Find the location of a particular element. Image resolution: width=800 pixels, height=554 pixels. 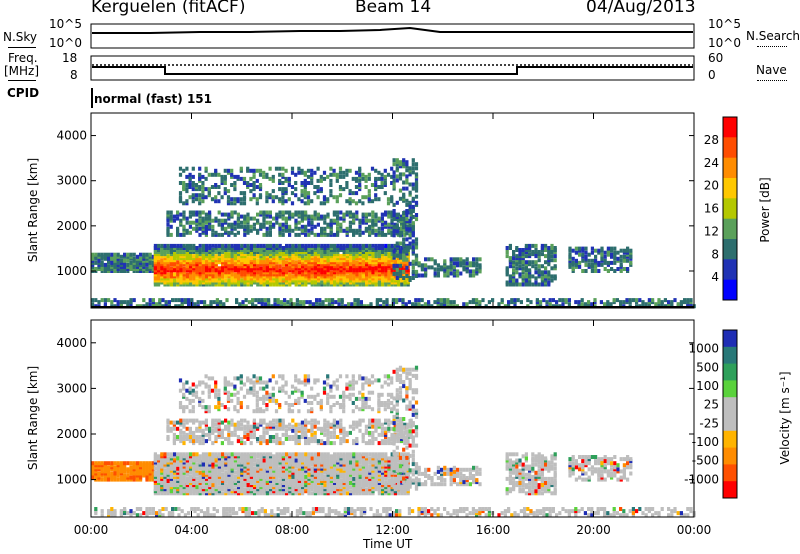

freq-frame is located at coordinates (392, 68).